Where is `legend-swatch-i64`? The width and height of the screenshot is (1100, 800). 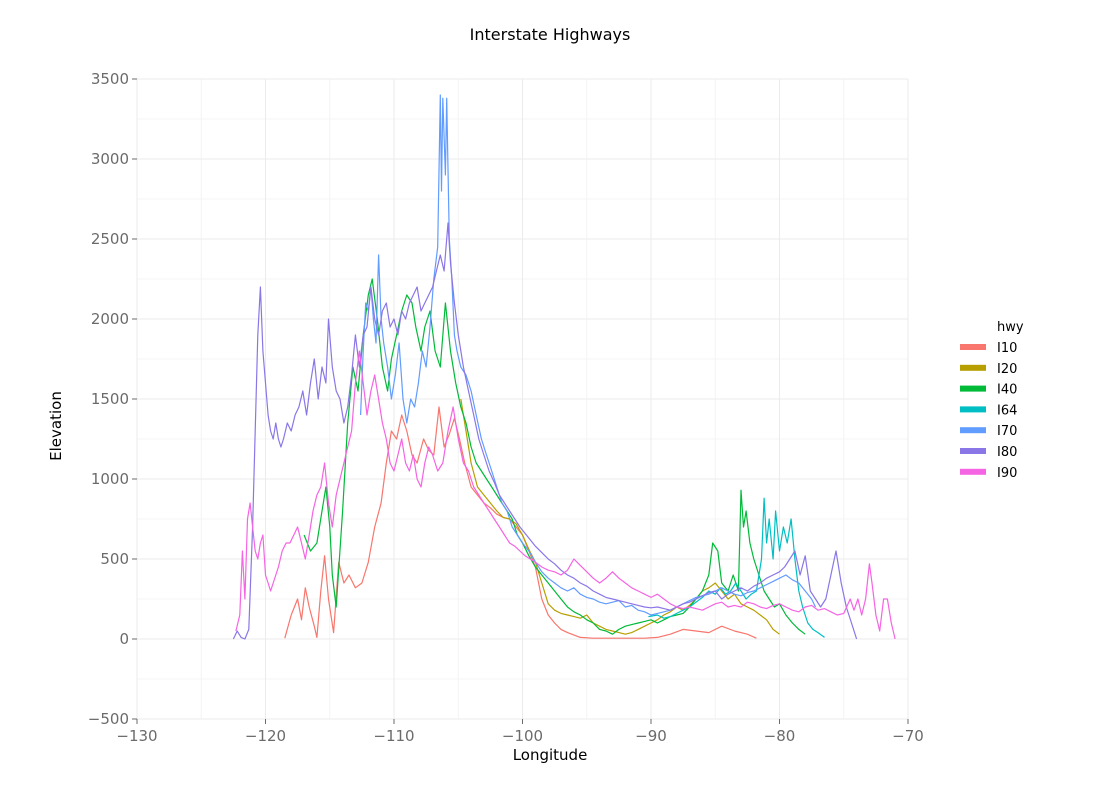
legend-swatch-i64 is located at coordinates (973, 409).